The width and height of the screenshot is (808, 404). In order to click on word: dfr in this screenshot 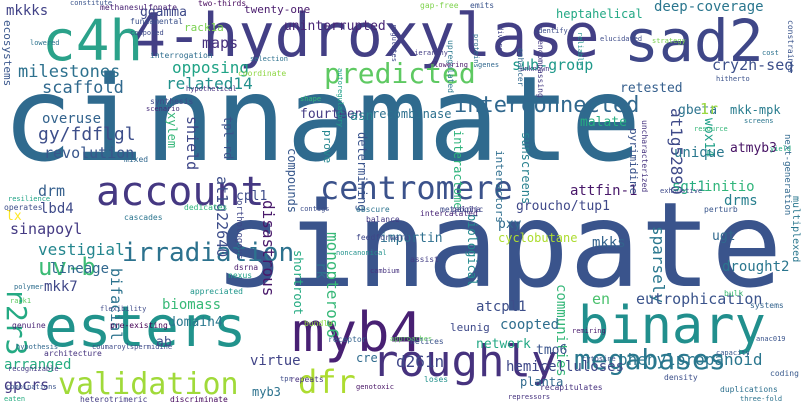, I will do `click(327, 382)`.